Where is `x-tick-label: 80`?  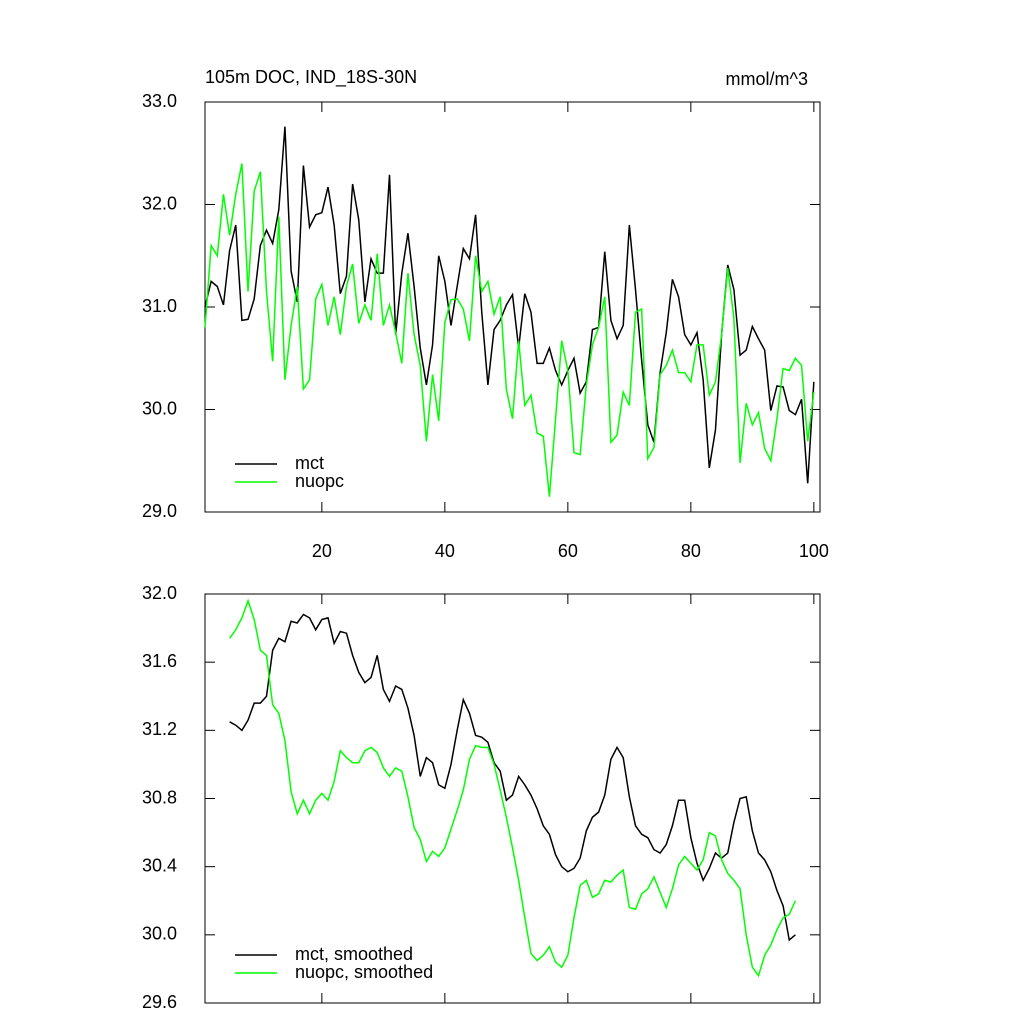 x-tick-label: 80 is located at coordinates (691, 551).